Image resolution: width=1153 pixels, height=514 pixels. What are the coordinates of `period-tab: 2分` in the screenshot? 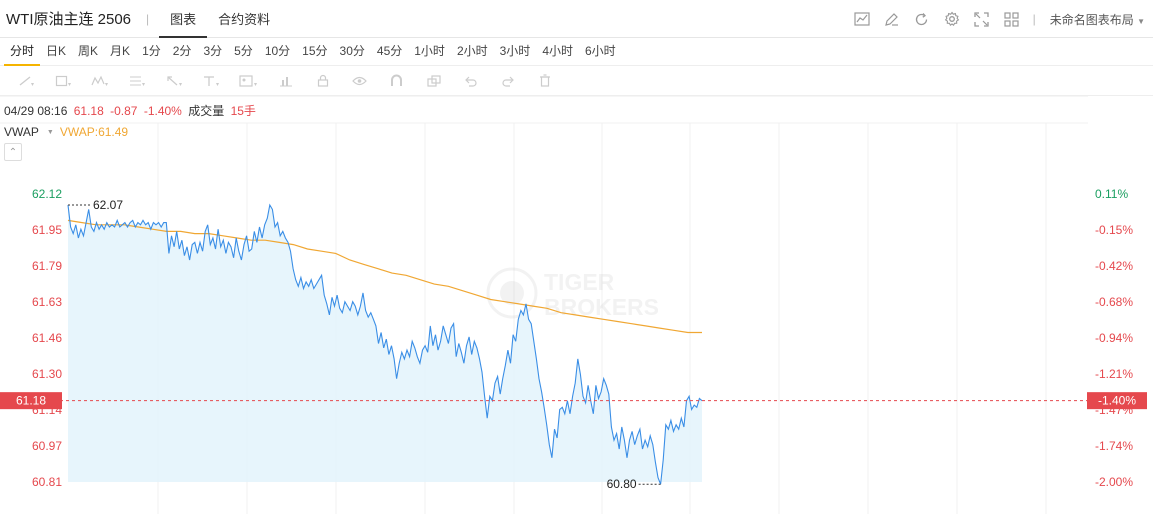 It's located at (182, 50).